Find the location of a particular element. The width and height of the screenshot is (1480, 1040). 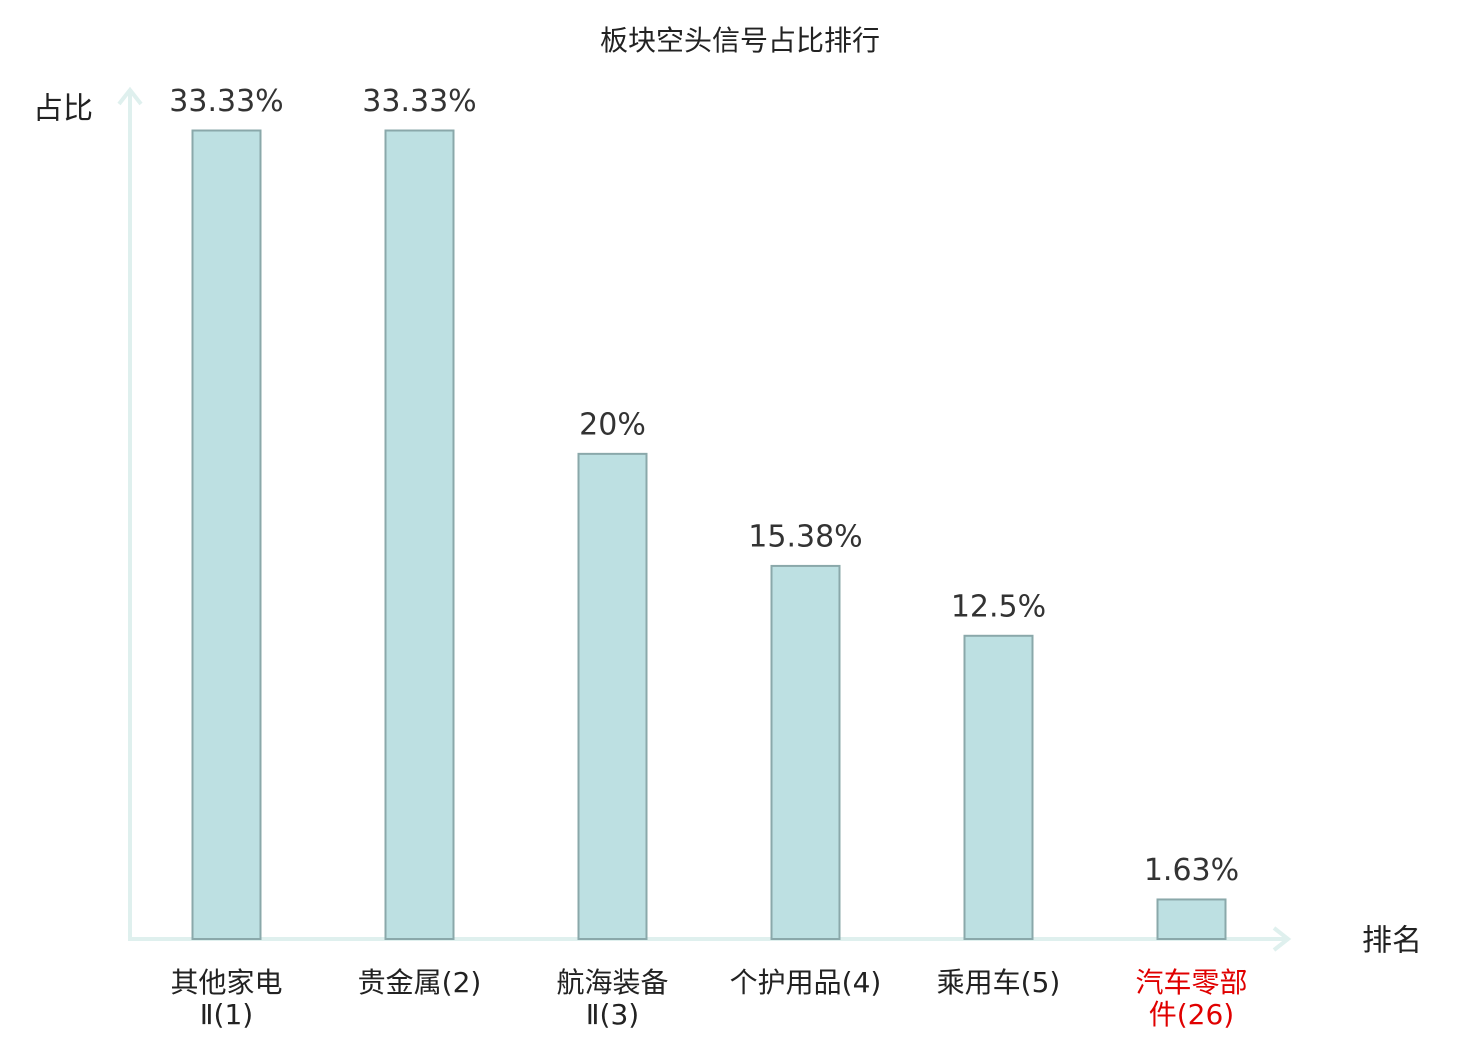

x-tick-label: 汽车零部 is located at coordinates (1191, 982).